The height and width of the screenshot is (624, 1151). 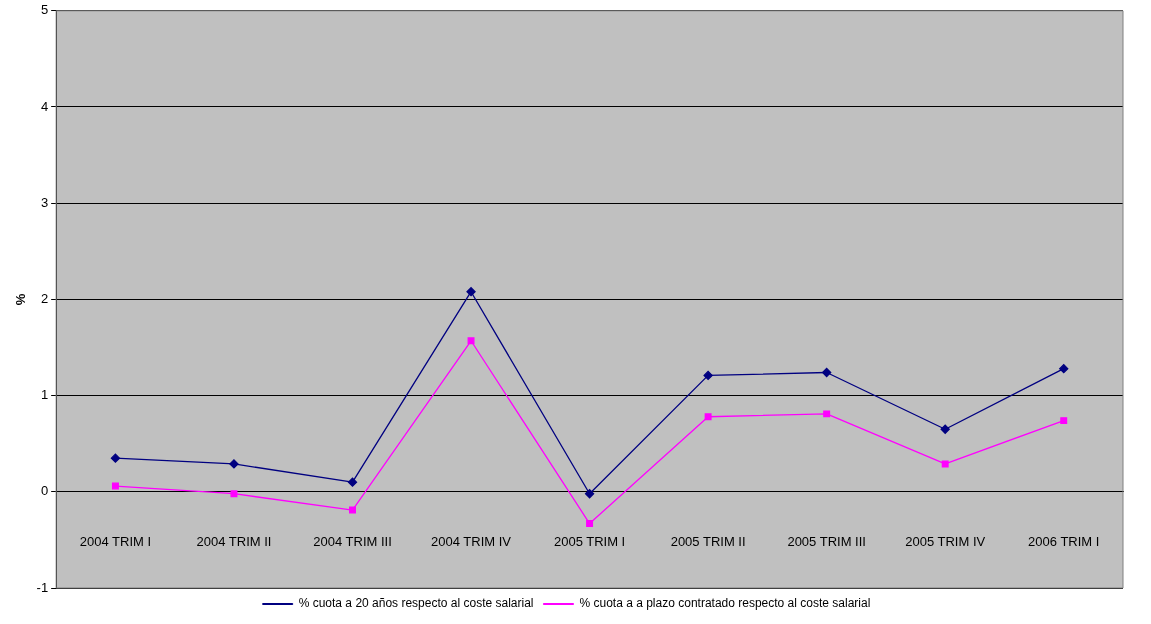 I want to click on x-tick-label: 2004 TRIM I, so click(x=115, y=542).